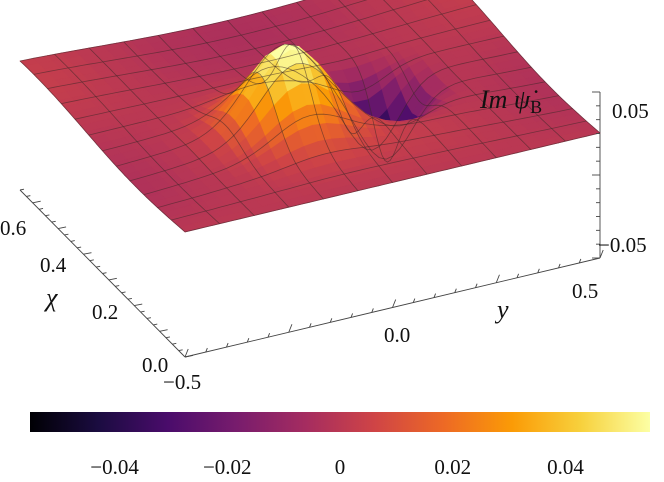 Image resolution: width=664 pixels, height=482 pixels. I want to click on x-tick-label: 0.0, so click(155, 365).